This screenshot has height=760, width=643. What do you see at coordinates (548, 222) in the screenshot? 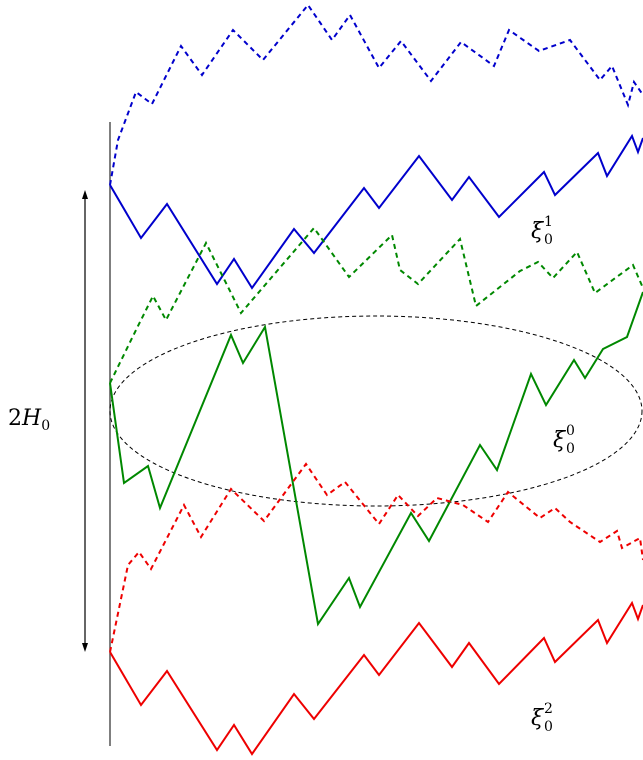
I see `svg-text: 1` at bounding box center [548, 222].